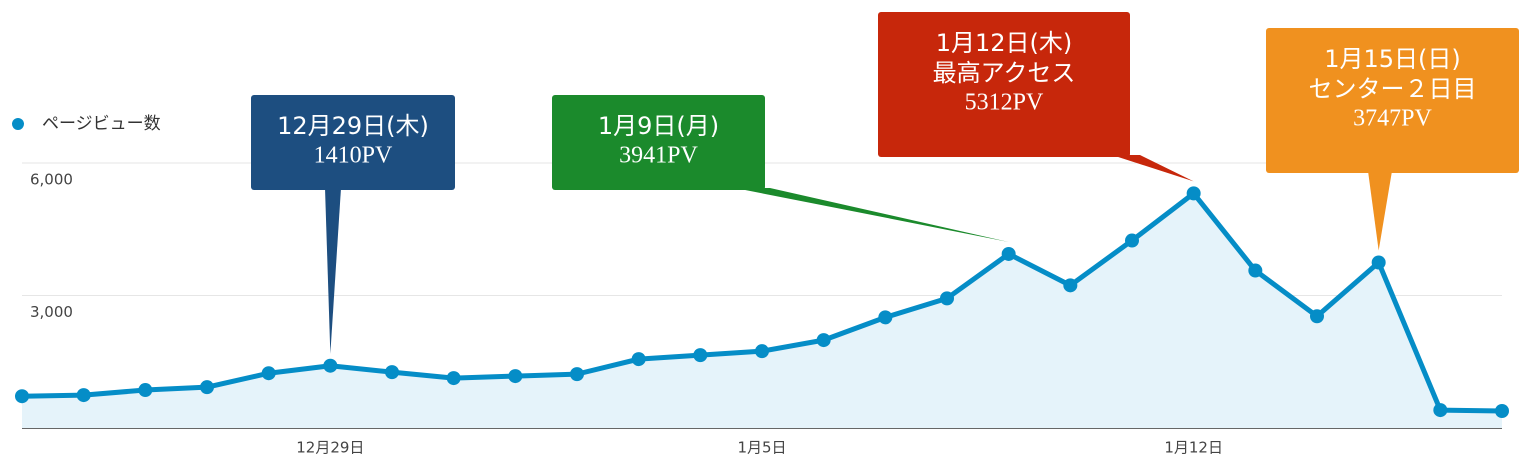 Image resolution: width=1528 pixels, height=475 pixels. I want to click on annotation-text: 1410PV, so click(353, 156).